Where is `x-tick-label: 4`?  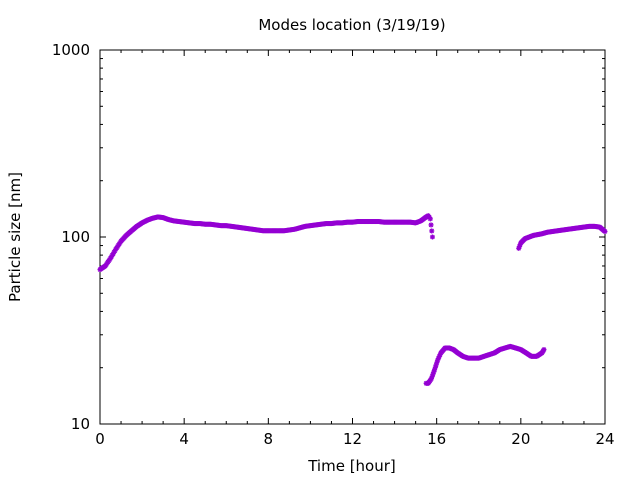 x-tick-label: 4 is located at coordinates (184, 439).